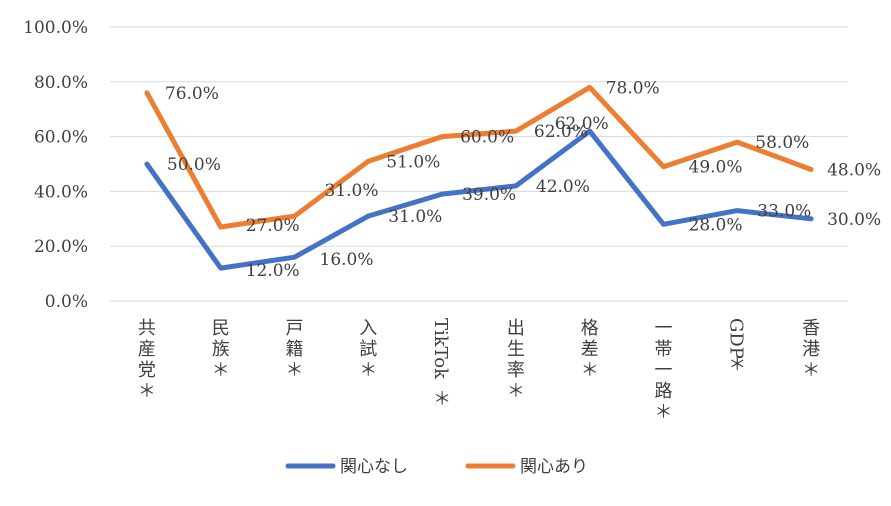 This screenshot has height=506, width=891. Describe the element at coordinates (368, 349) in the screenshot. I see `x-tick-label: 入試＊` at that location.